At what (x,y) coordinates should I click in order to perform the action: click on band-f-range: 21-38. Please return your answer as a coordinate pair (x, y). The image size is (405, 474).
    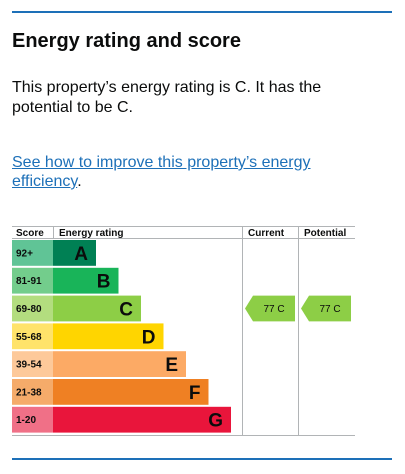
    Looking at the image, I should click on (29, 392).